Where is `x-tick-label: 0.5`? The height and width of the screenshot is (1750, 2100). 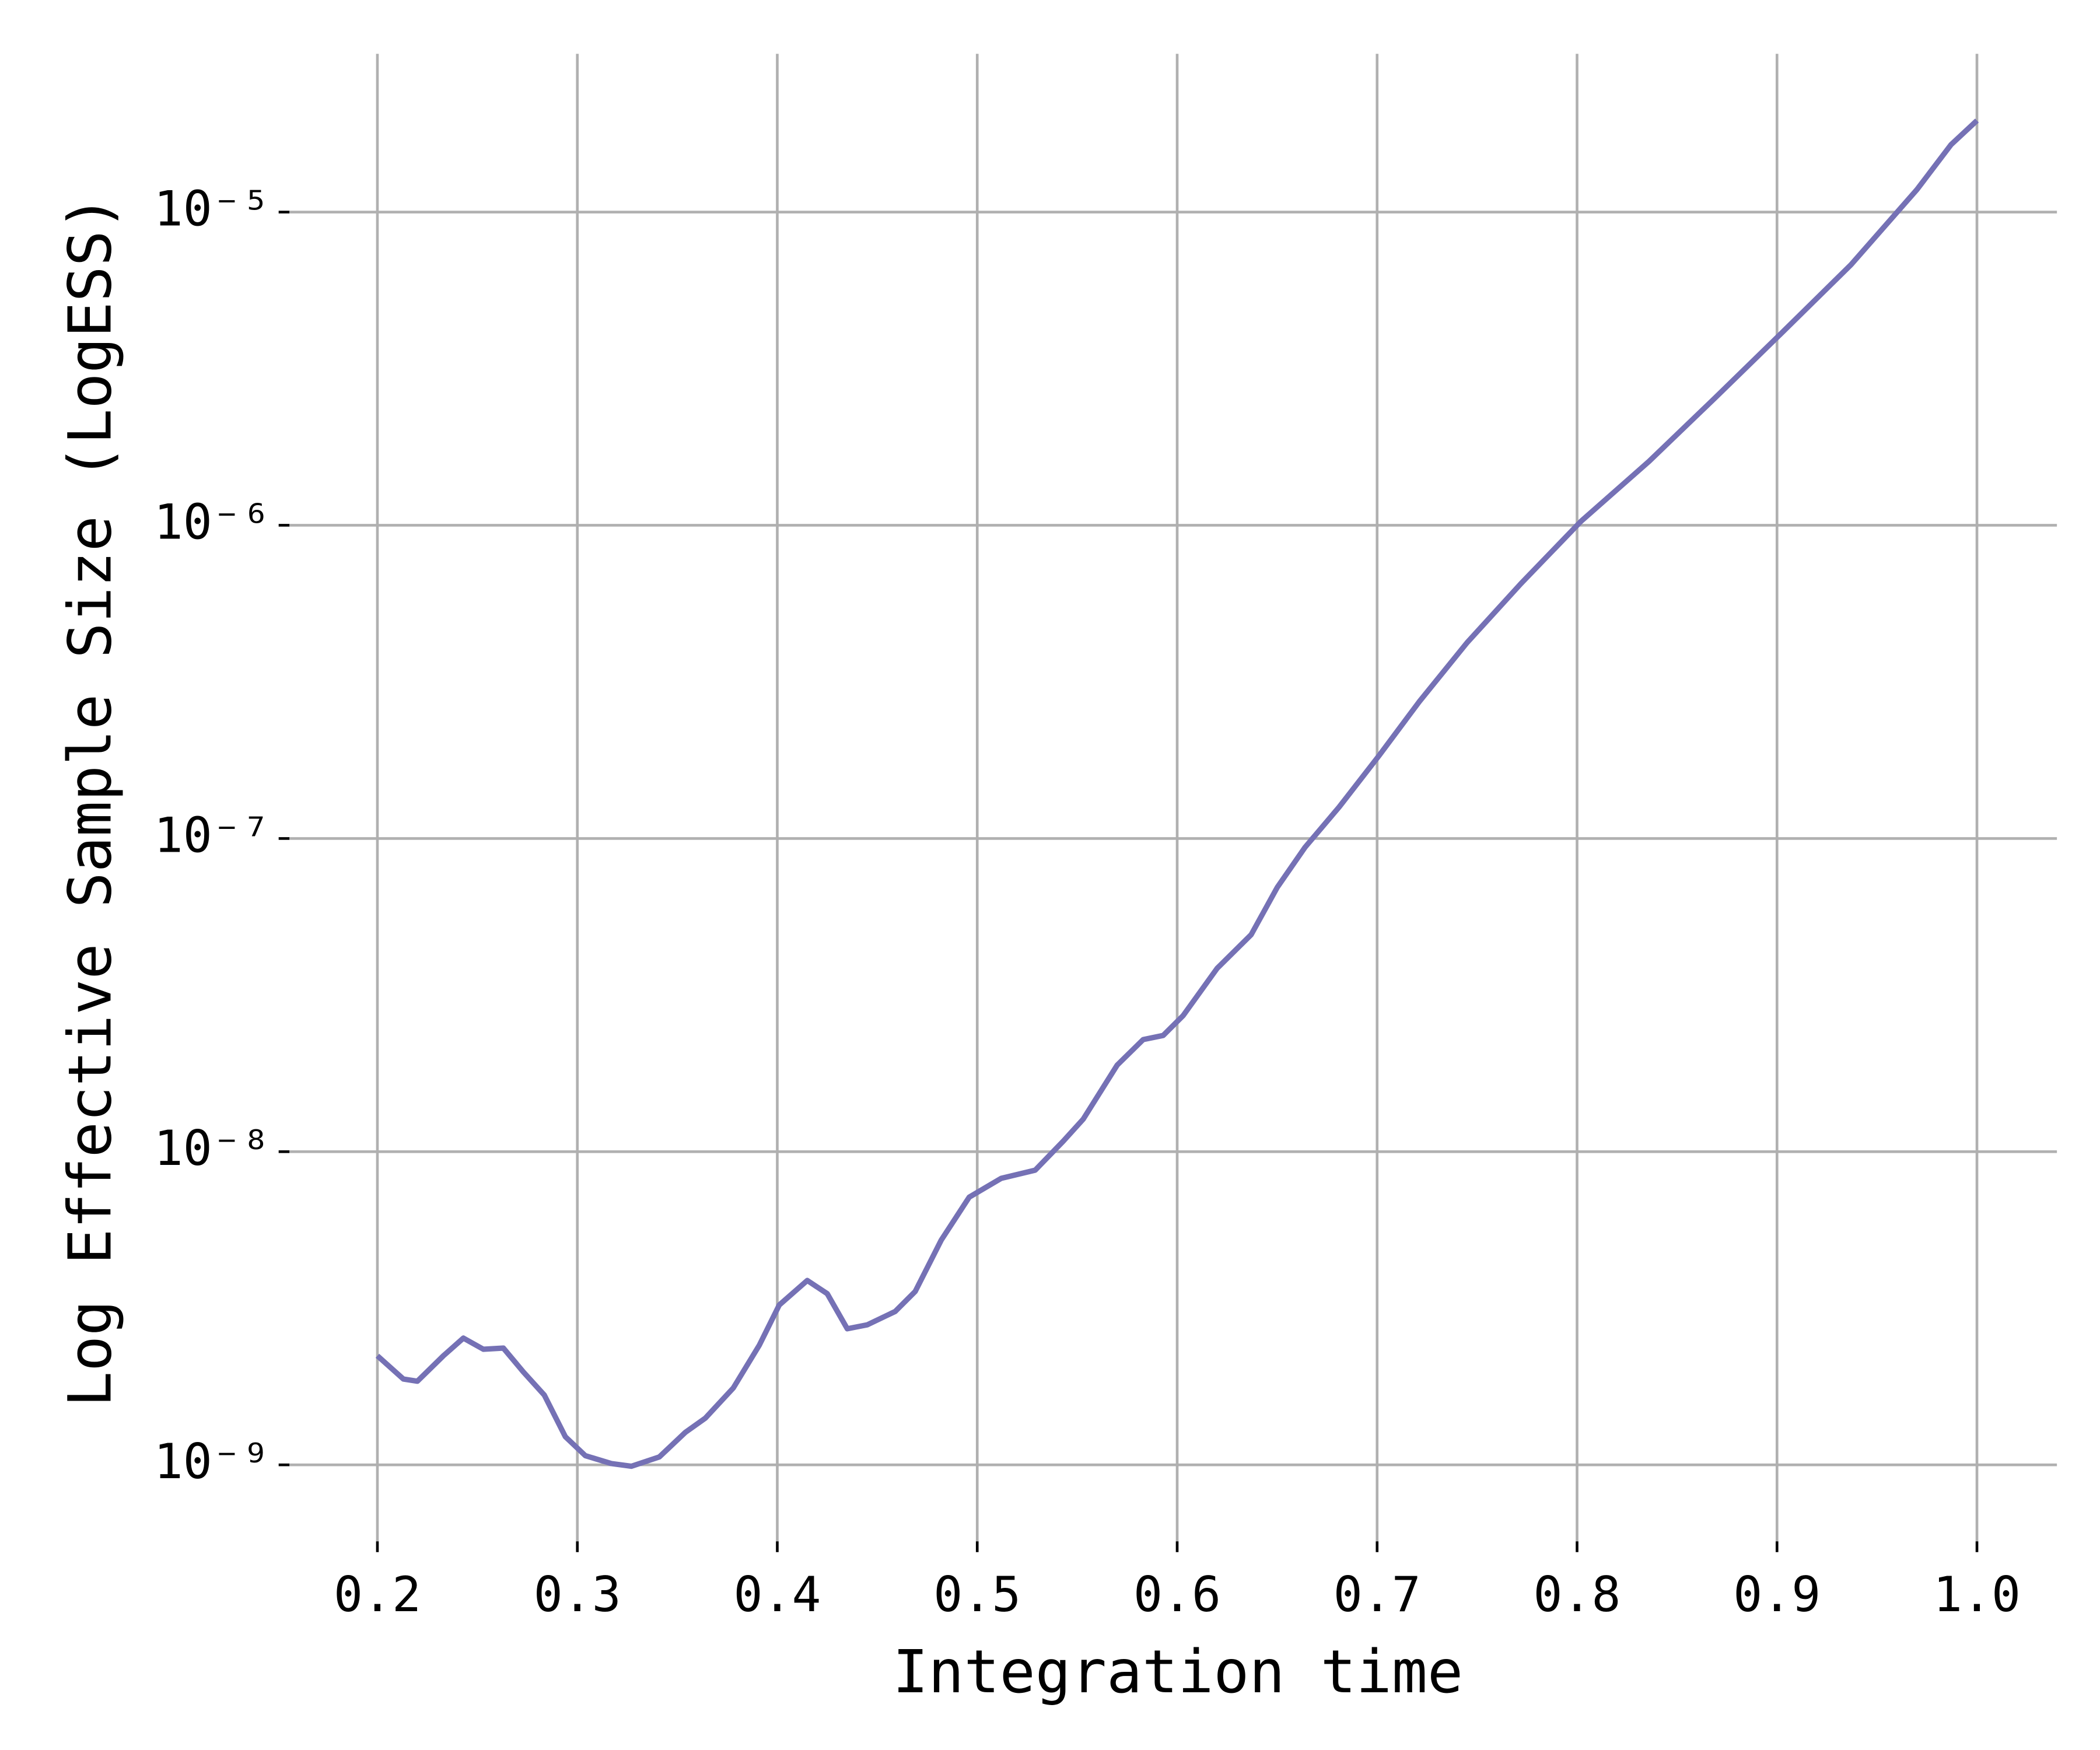 x-tick-label: 0.5 is located at coordinates (977, 1594).